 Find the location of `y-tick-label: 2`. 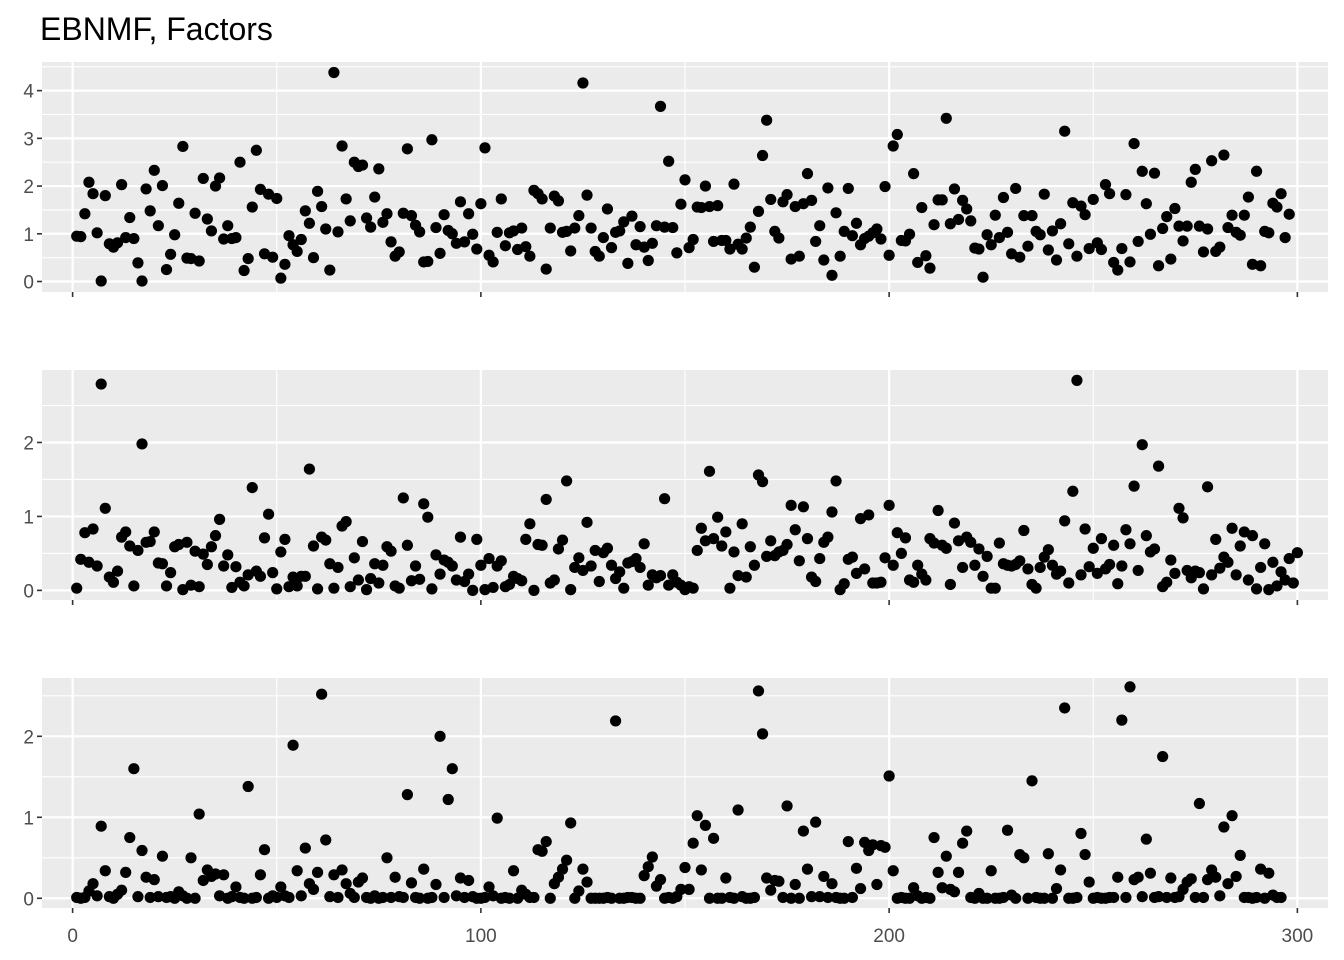

y-tick-label: 2 is located at coordinates (28, 443).